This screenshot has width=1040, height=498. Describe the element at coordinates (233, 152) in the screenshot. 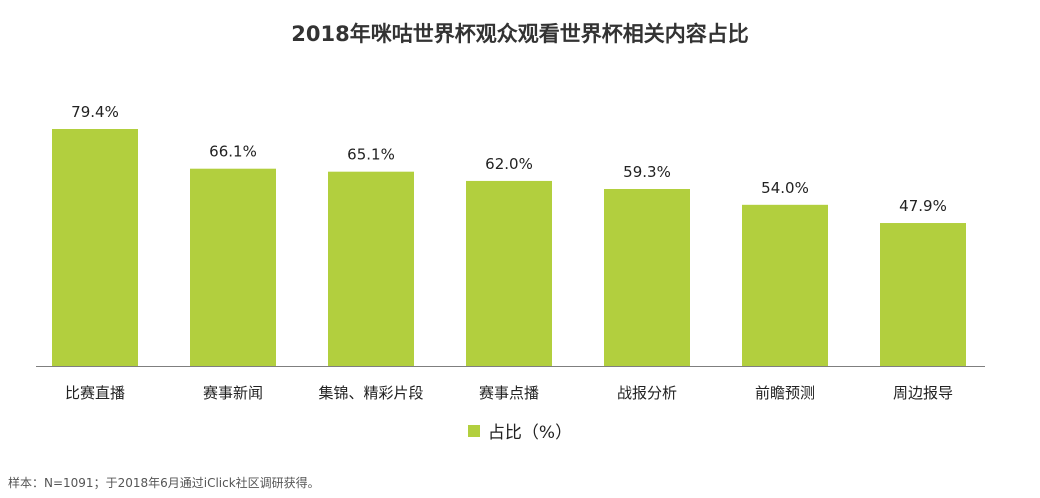

I see `value-label-2: 66.1%` at that location.